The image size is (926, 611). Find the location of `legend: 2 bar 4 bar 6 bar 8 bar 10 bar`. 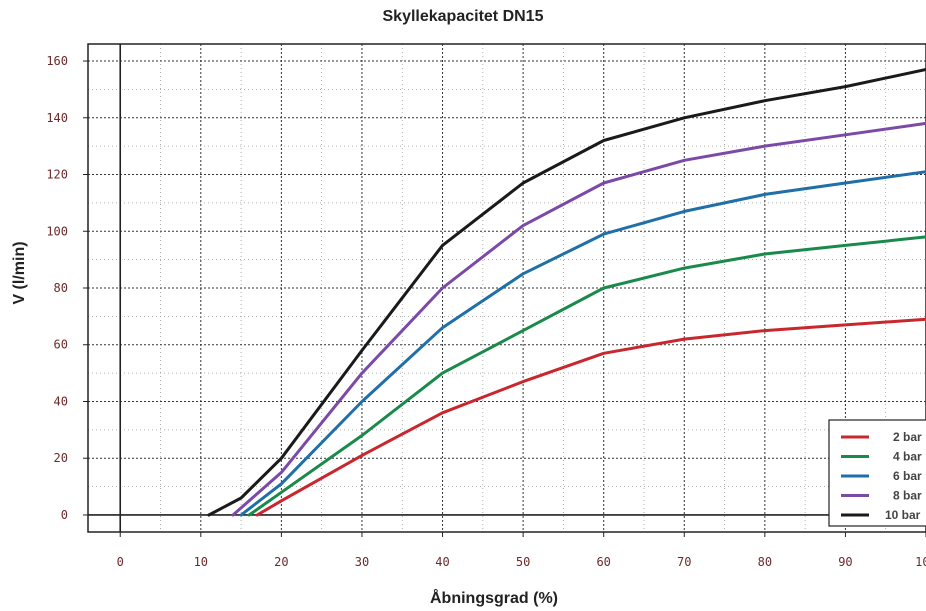

legend: 2 bar 4 bar 6 bar 8 bar 10 bar is located at coordinates (877, 473).